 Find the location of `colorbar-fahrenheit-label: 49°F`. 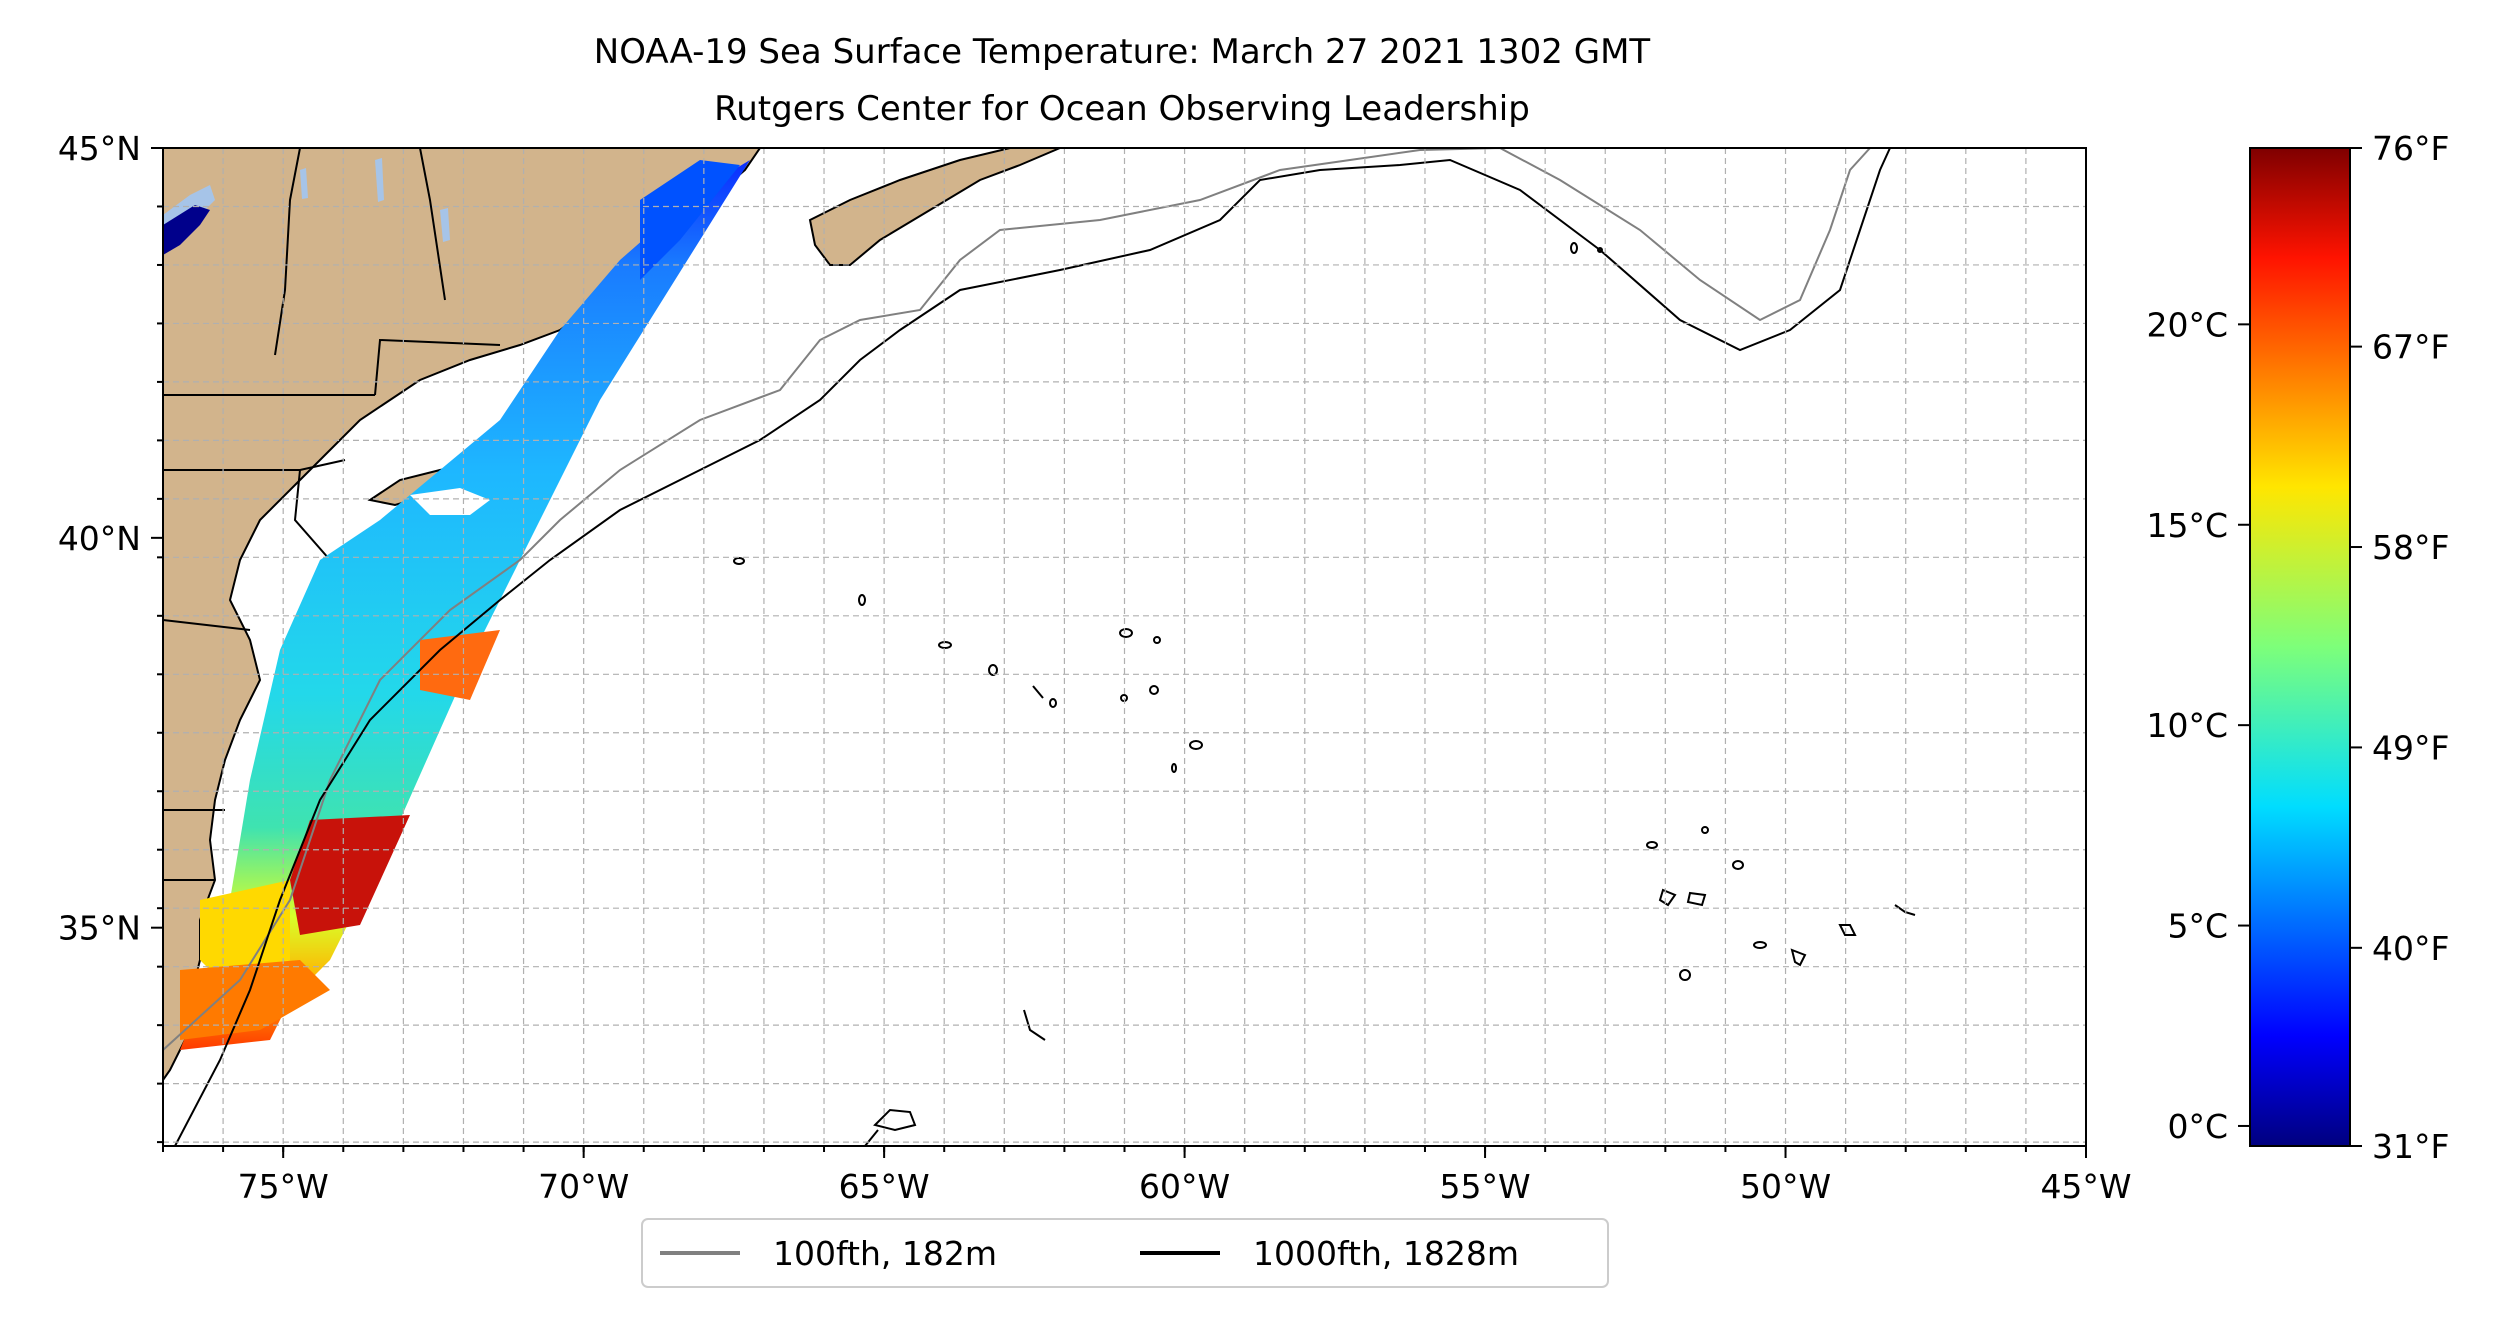

colorbar-fahrenheit-label: 49°F is located at coordinates (2410, 747).